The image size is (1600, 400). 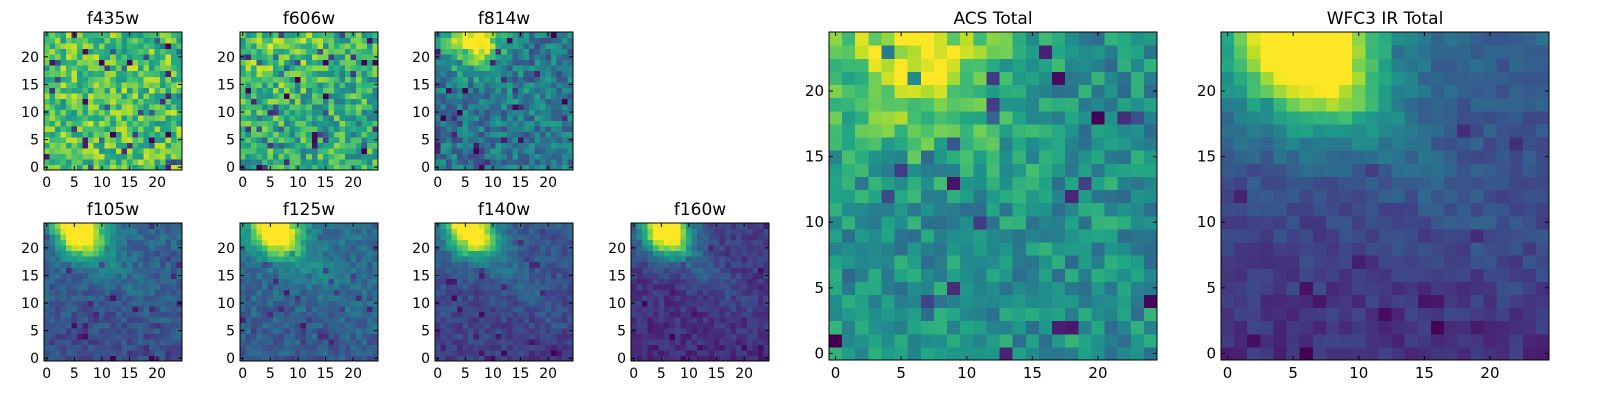 What do you see at coordinates (326, 374) in the screenshot?
I see `x-tick-label: 15` at bounding box center [326, 374].